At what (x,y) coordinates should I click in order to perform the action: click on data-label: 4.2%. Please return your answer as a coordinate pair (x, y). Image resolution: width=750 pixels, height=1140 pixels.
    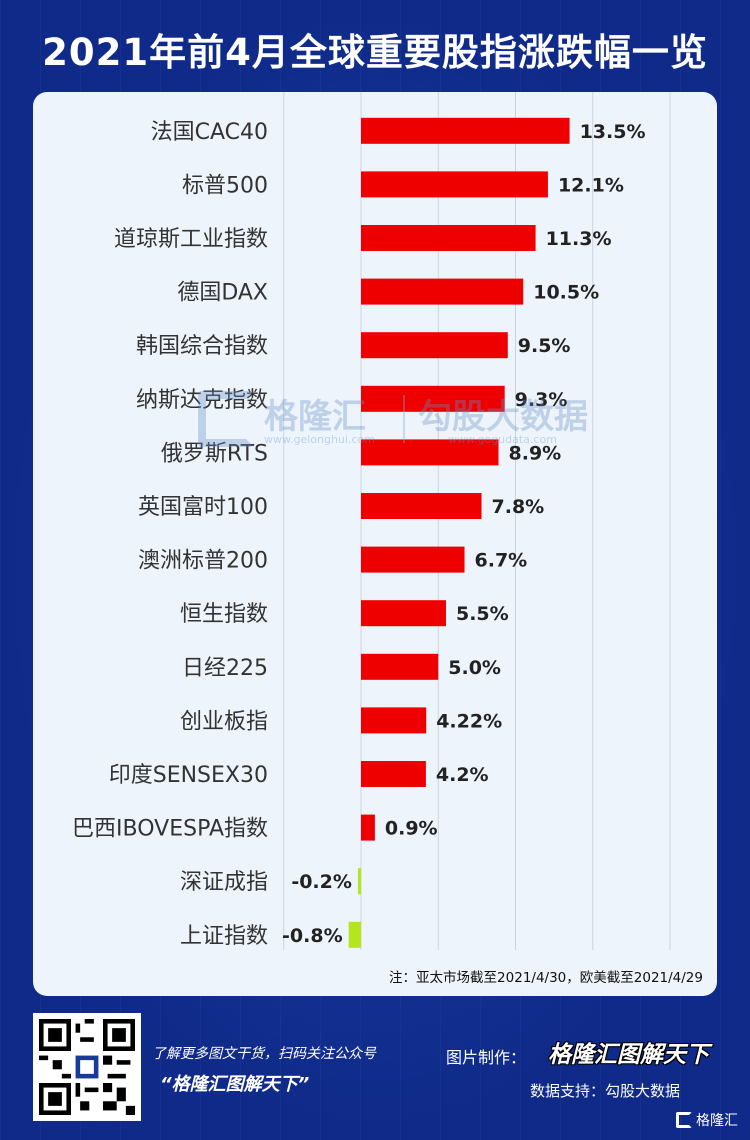
    Looking at the image, I should click on (462, 775).